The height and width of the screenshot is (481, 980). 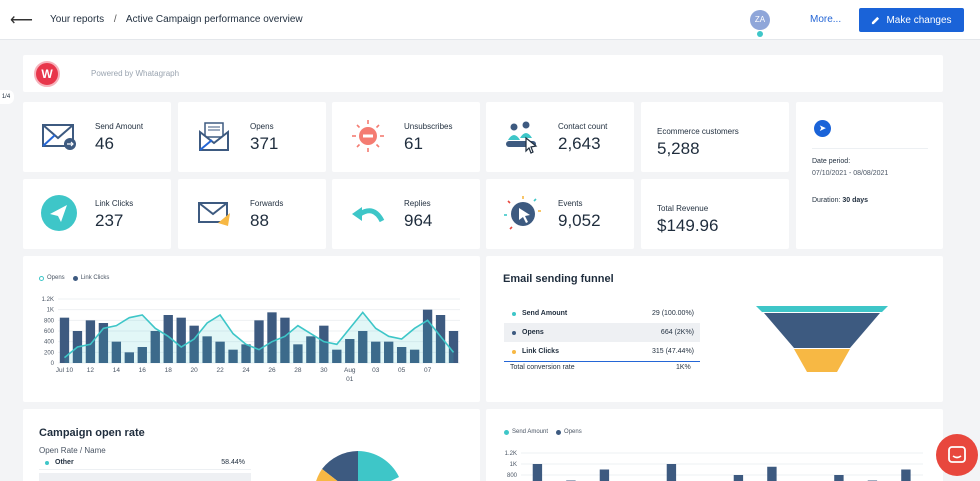 What do you see at coordinates (21, 20) in the screenshot?
I see `arrow-left-icon: ⟵` at bounding box center [21, 20].